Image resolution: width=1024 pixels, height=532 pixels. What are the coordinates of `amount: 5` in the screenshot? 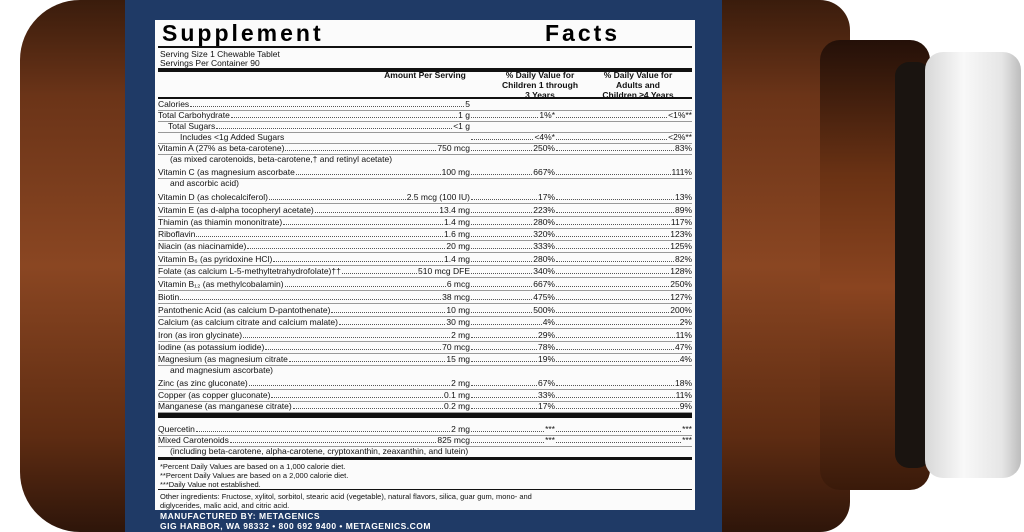 It's located at (467, 104).